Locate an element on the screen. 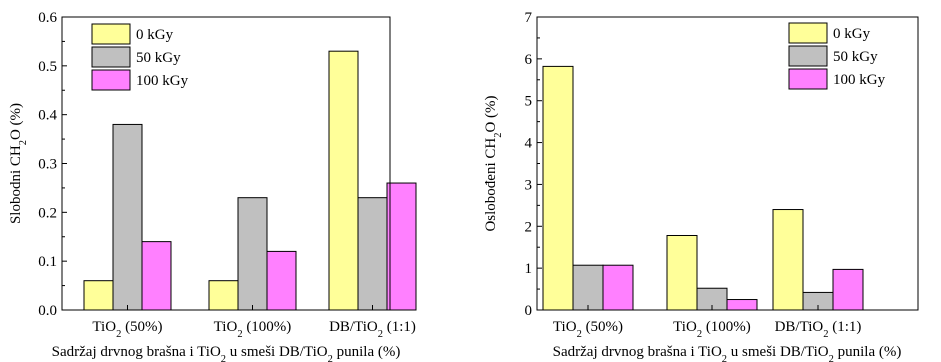  y-tick-label: 0.2 is located at coordinates (47, 213).